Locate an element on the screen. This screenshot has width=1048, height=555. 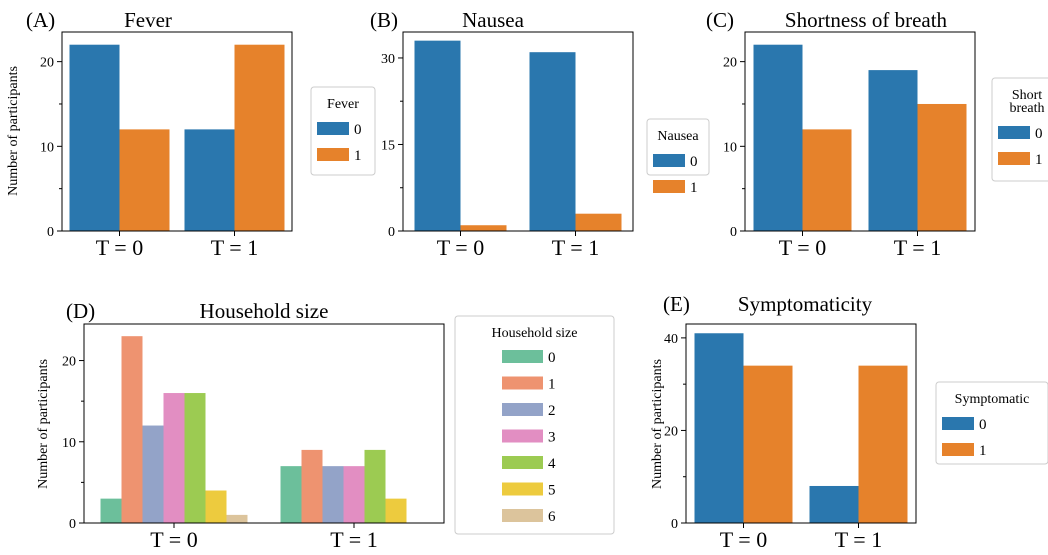
chart-title: Nausea is located at coordinates (493, 20).